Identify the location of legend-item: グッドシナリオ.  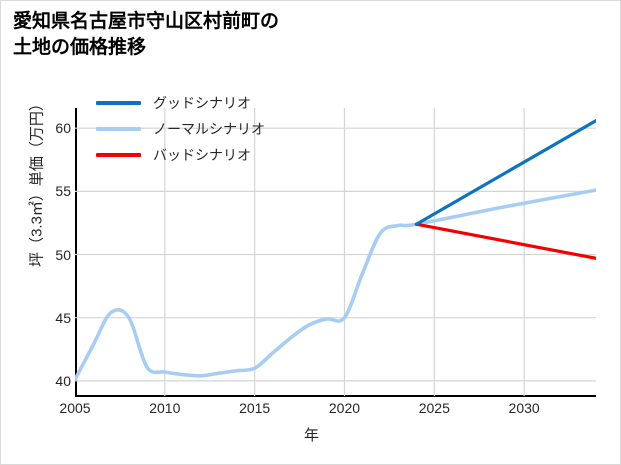
(180, 103).